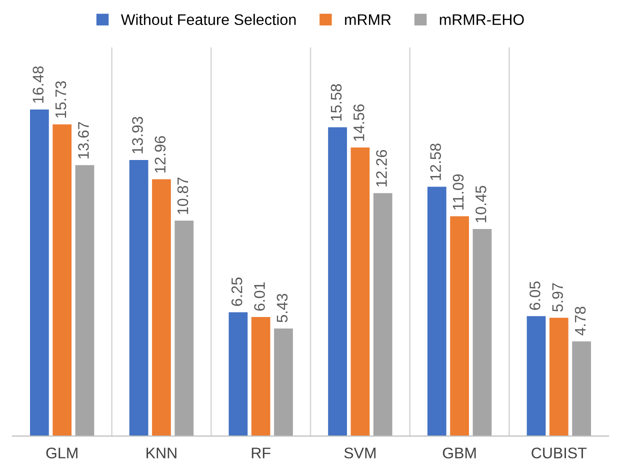 This screenshot has width=621, height=474. Describe the element at coordinates (435, 162) in the screenshot. I see `data-label: 12.58` at that location.